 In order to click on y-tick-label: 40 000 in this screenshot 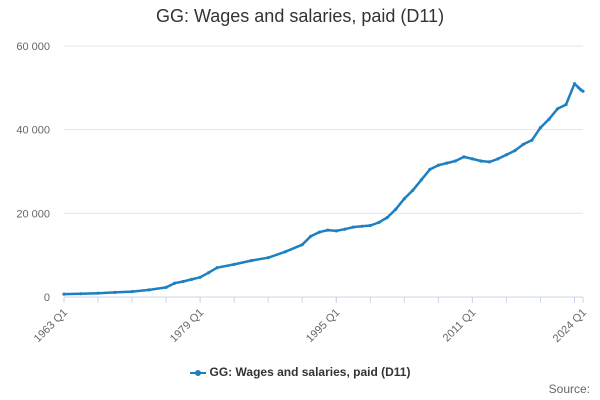, I will do `click(33, 131)`.